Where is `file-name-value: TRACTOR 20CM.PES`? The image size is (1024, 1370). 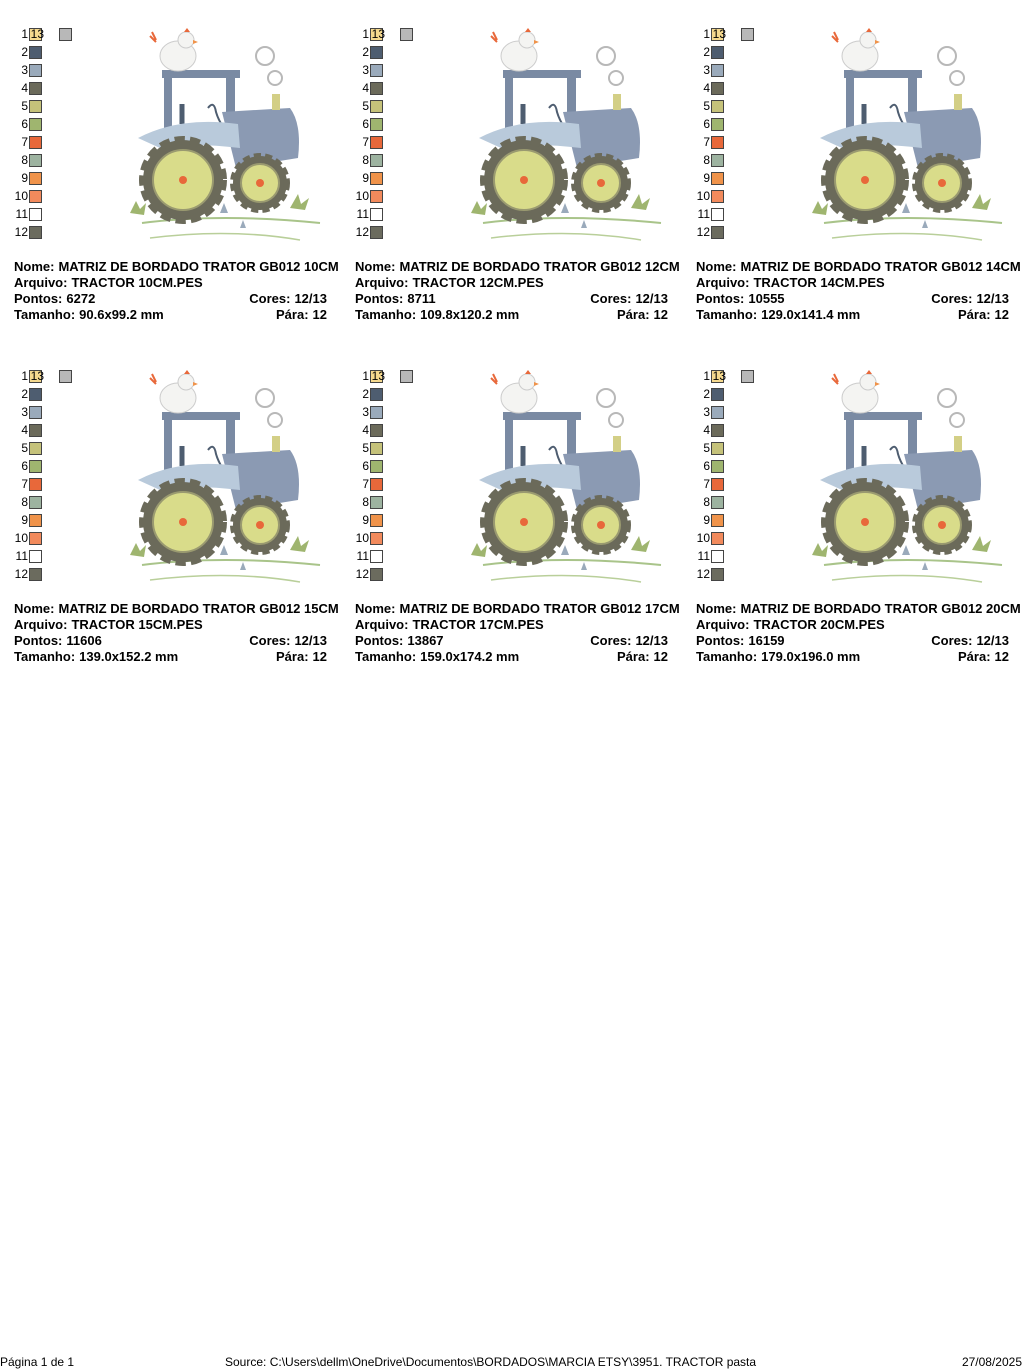 file-name-value: TRACTOR 20CM.PES is located at coordinates (819, 624).